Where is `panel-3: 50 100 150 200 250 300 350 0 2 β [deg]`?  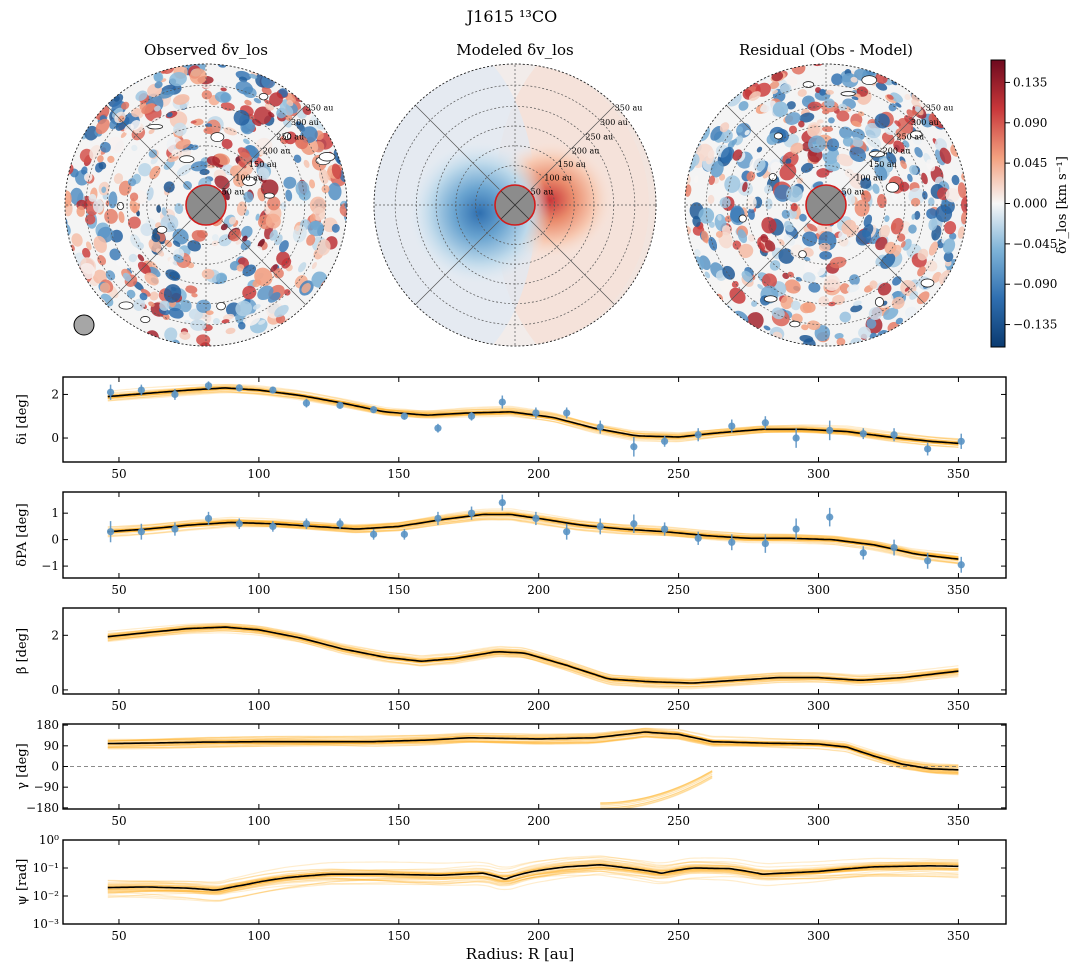 panel-3: 50 100 150 200 250 300 350 0 2 β [deg] is located at coordinates (511, 660).